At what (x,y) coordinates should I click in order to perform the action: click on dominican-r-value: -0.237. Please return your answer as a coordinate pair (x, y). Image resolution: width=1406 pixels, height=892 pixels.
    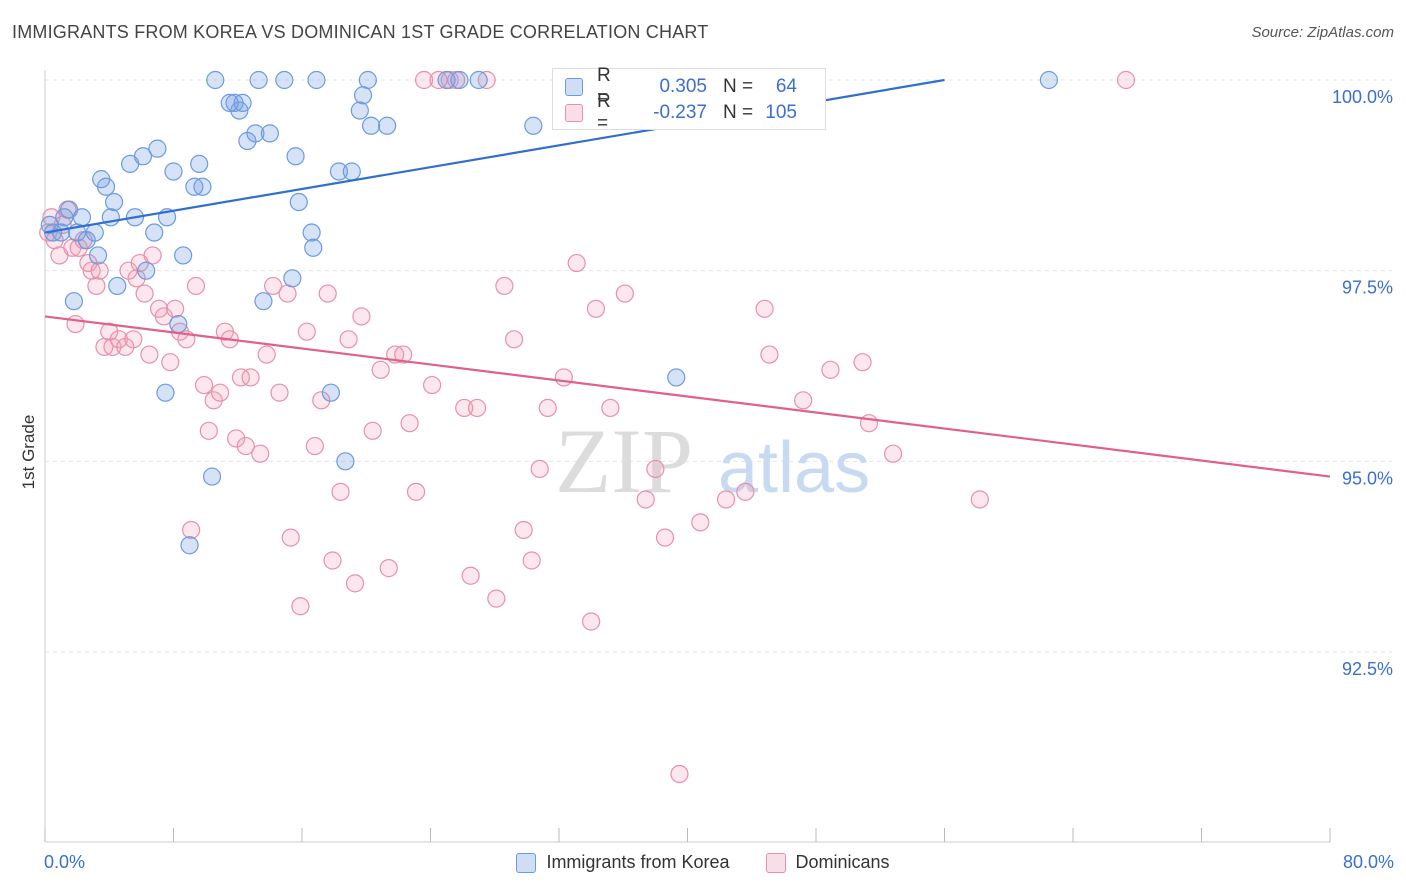
    Looking at the image, I should click on (680, 112).